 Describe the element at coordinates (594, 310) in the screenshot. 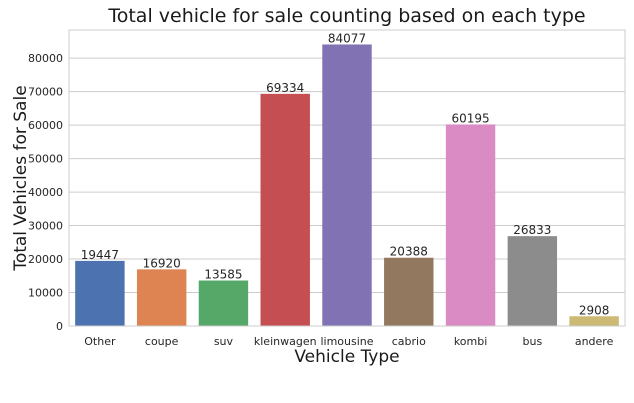

I see `bar-value-label: 2908` at that location.